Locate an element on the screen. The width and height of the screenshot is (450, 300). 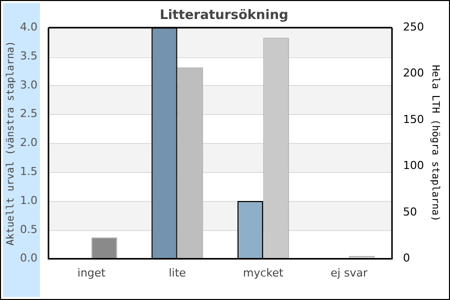
y-tick-label: 1.5 is located at coordinates (29, 171).